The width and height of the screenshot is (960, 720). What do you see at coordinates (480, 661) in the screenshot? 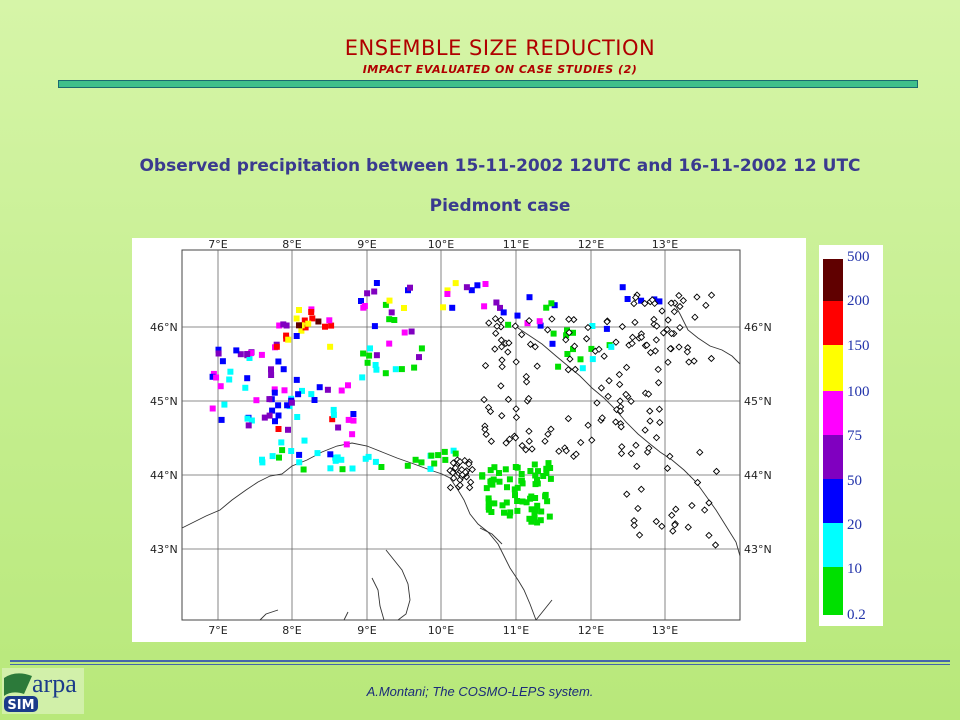
I see `footer-divider` at bounding box center [480, 661].